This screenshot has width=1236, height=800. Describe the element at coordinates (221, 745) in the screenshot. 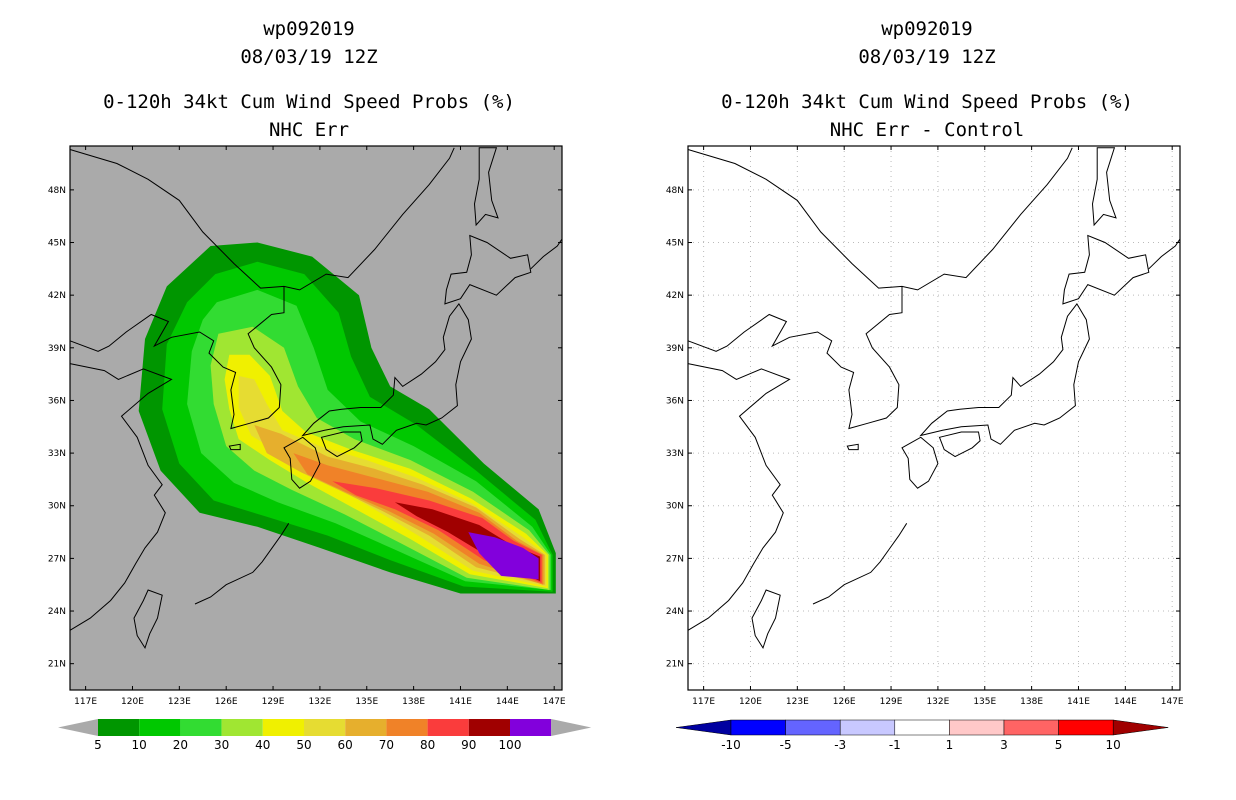

I see `colorbar-label: 30` at that location.